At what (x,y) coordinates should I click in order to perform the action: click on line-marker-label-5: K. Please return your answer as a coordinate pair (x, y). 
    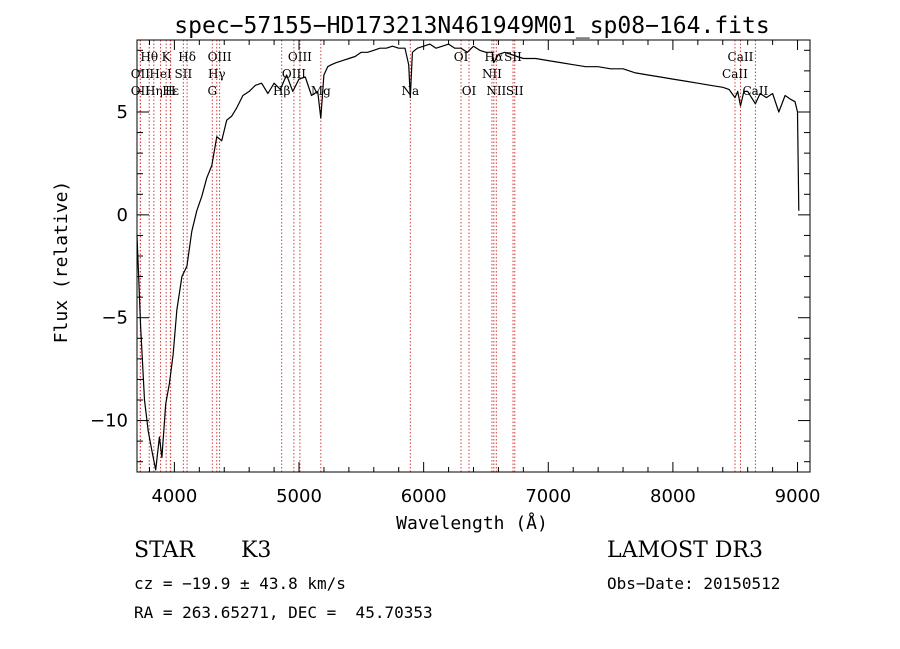
    Looking at the image, I should click on (167, 57).